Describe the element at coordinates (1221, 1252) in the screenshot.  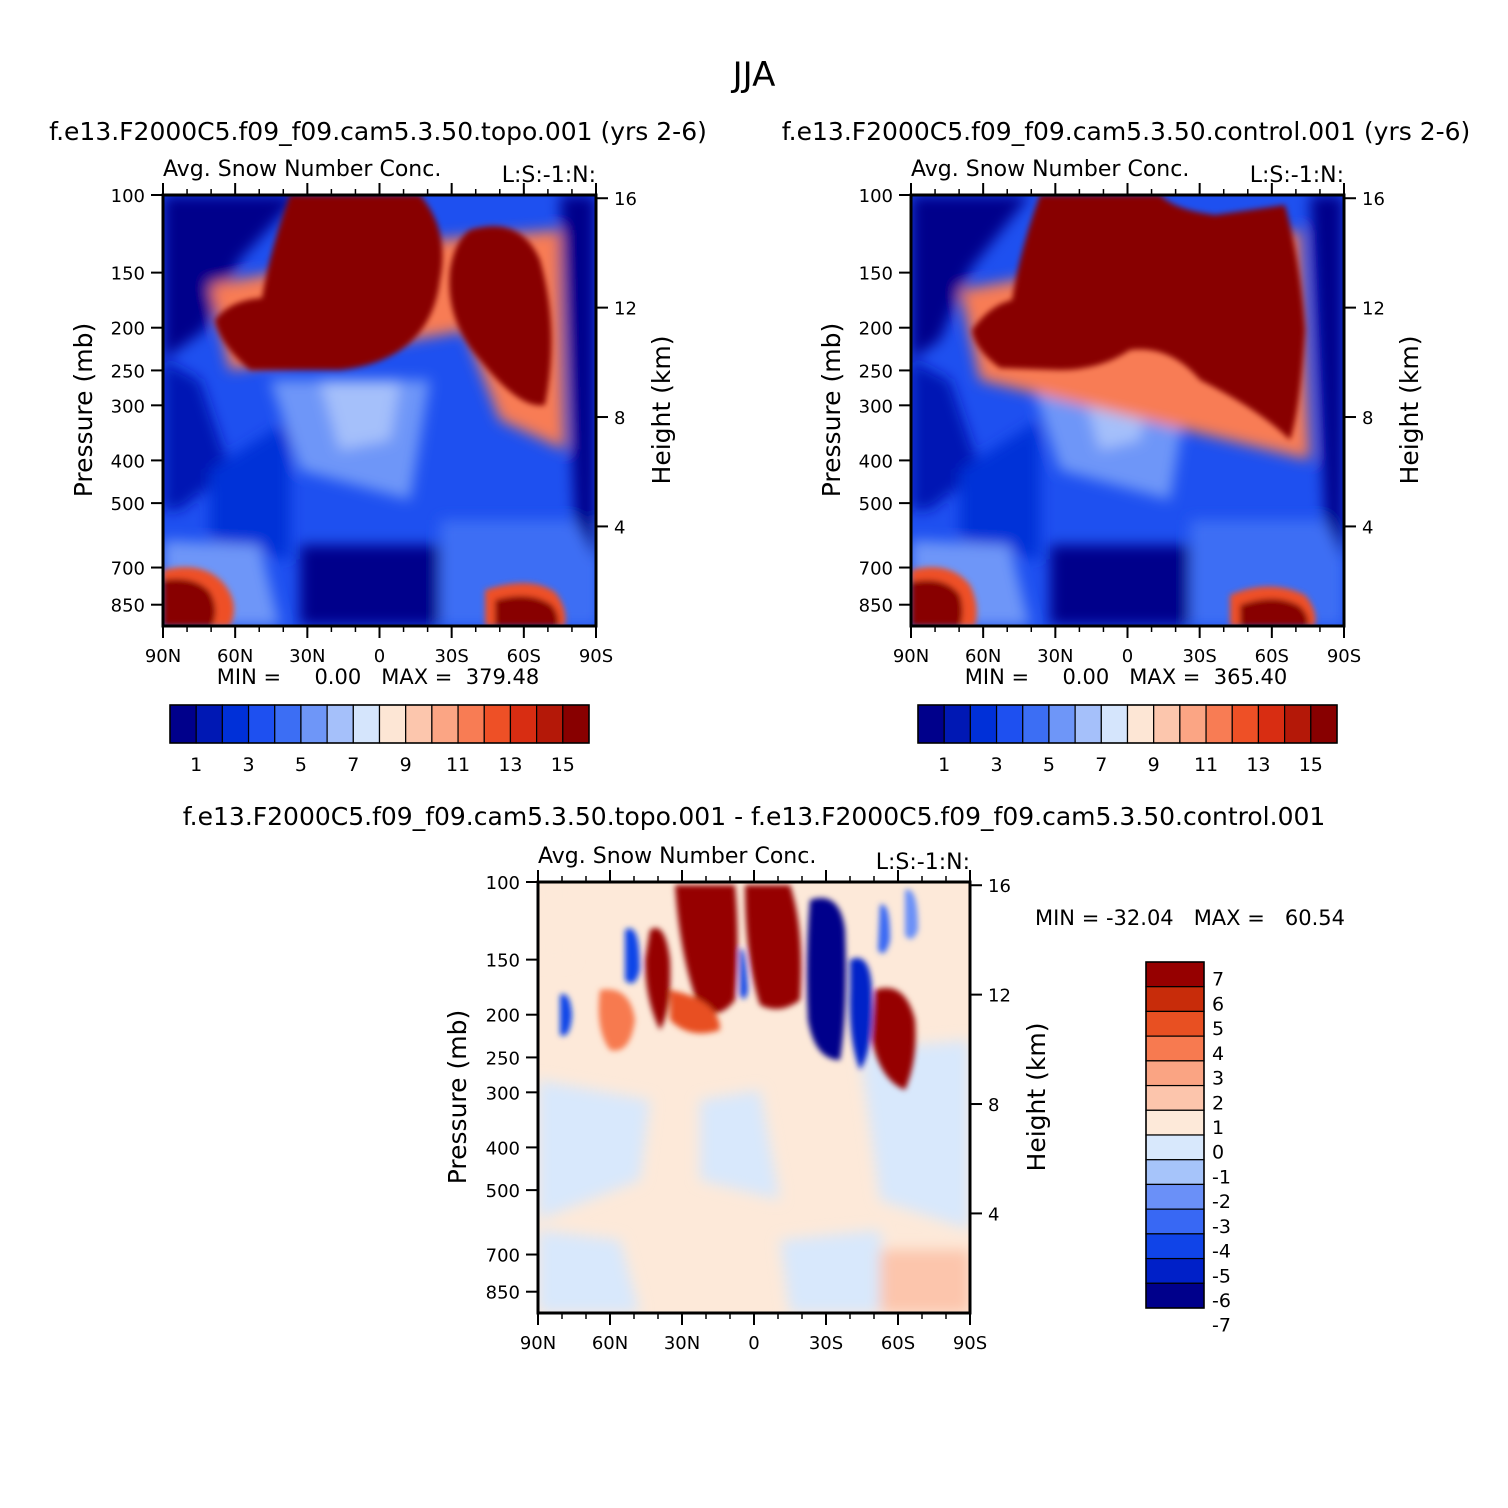
I see `colorbar-label: -4` at that location.